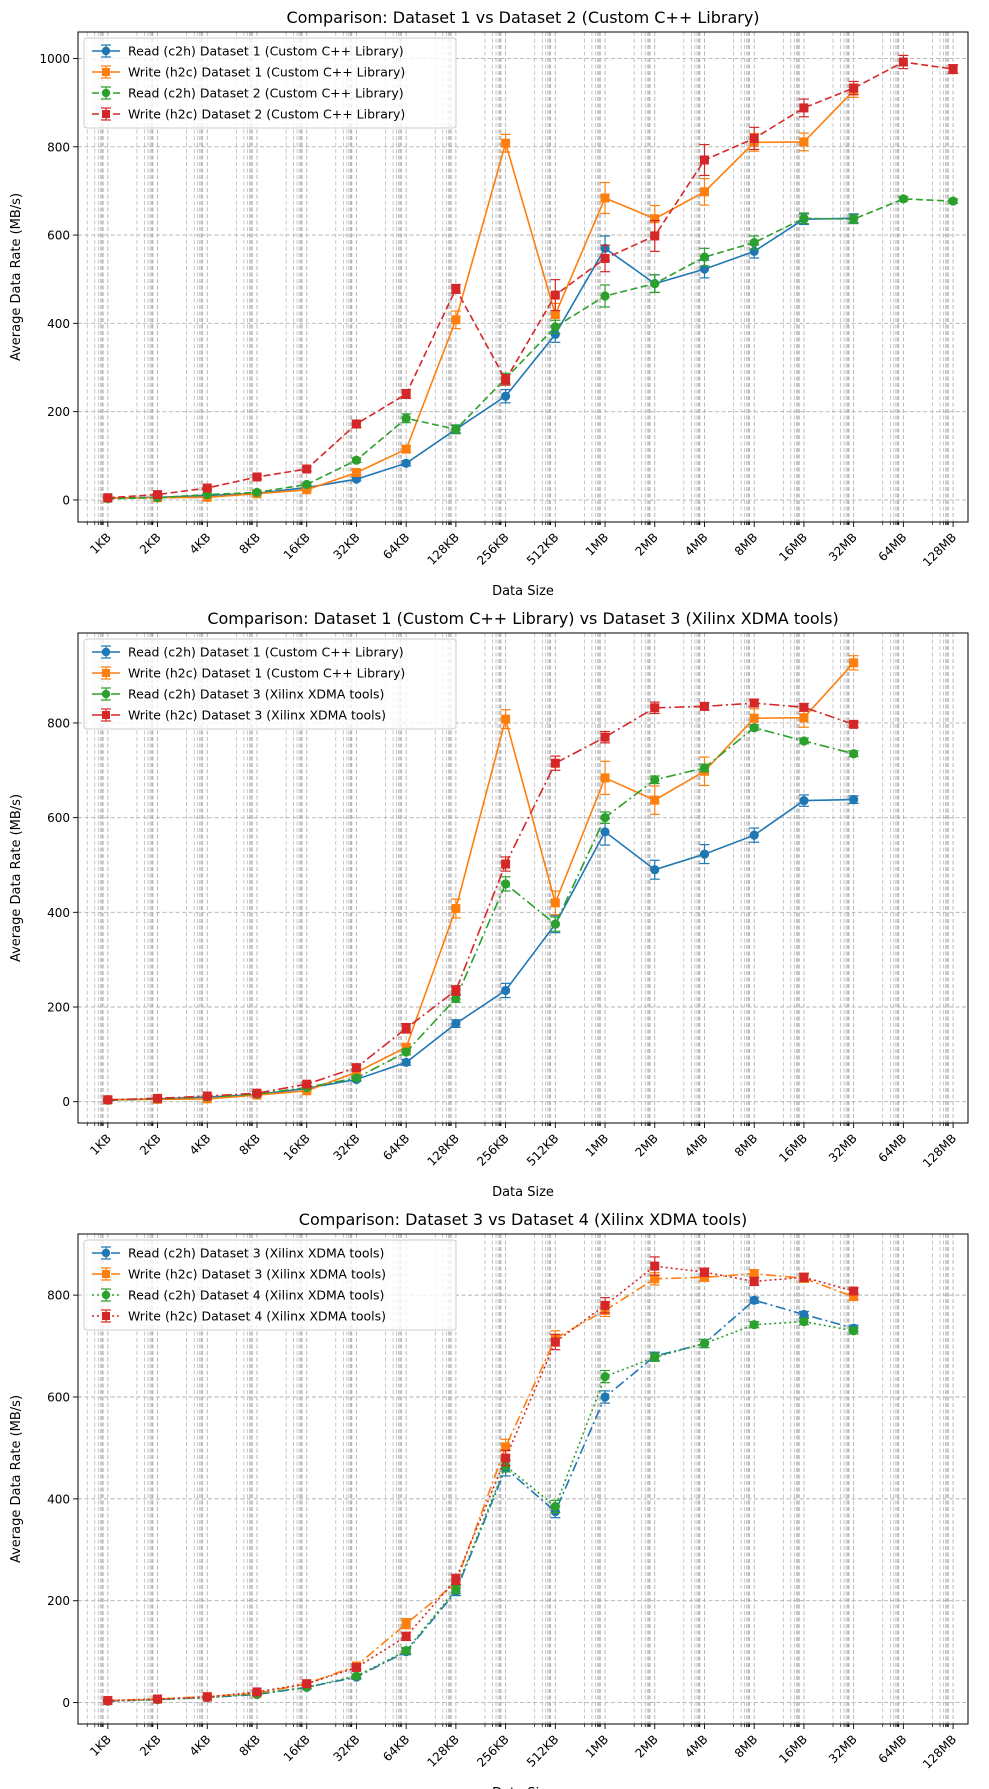  What do you see at coordinates (396, 546) in the screenshot?
I see `x-tick-label: 64KB` at bounding box center [396, 546].